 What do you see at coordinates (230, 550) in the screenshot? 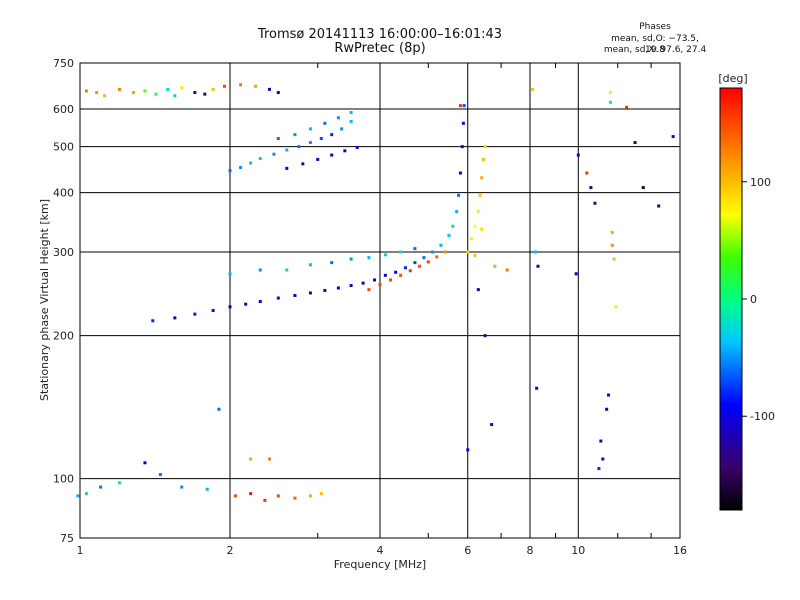
I see `x-tick-label: 2` at bounding box center [230, 550].